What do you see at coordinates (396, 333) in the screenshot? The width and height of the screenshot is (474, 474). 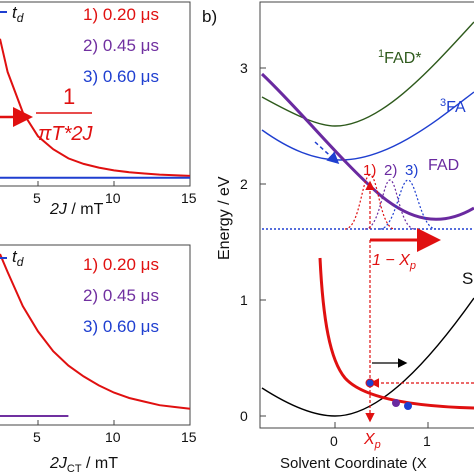 I see `curve-ct` at bounding box center [396, 333].